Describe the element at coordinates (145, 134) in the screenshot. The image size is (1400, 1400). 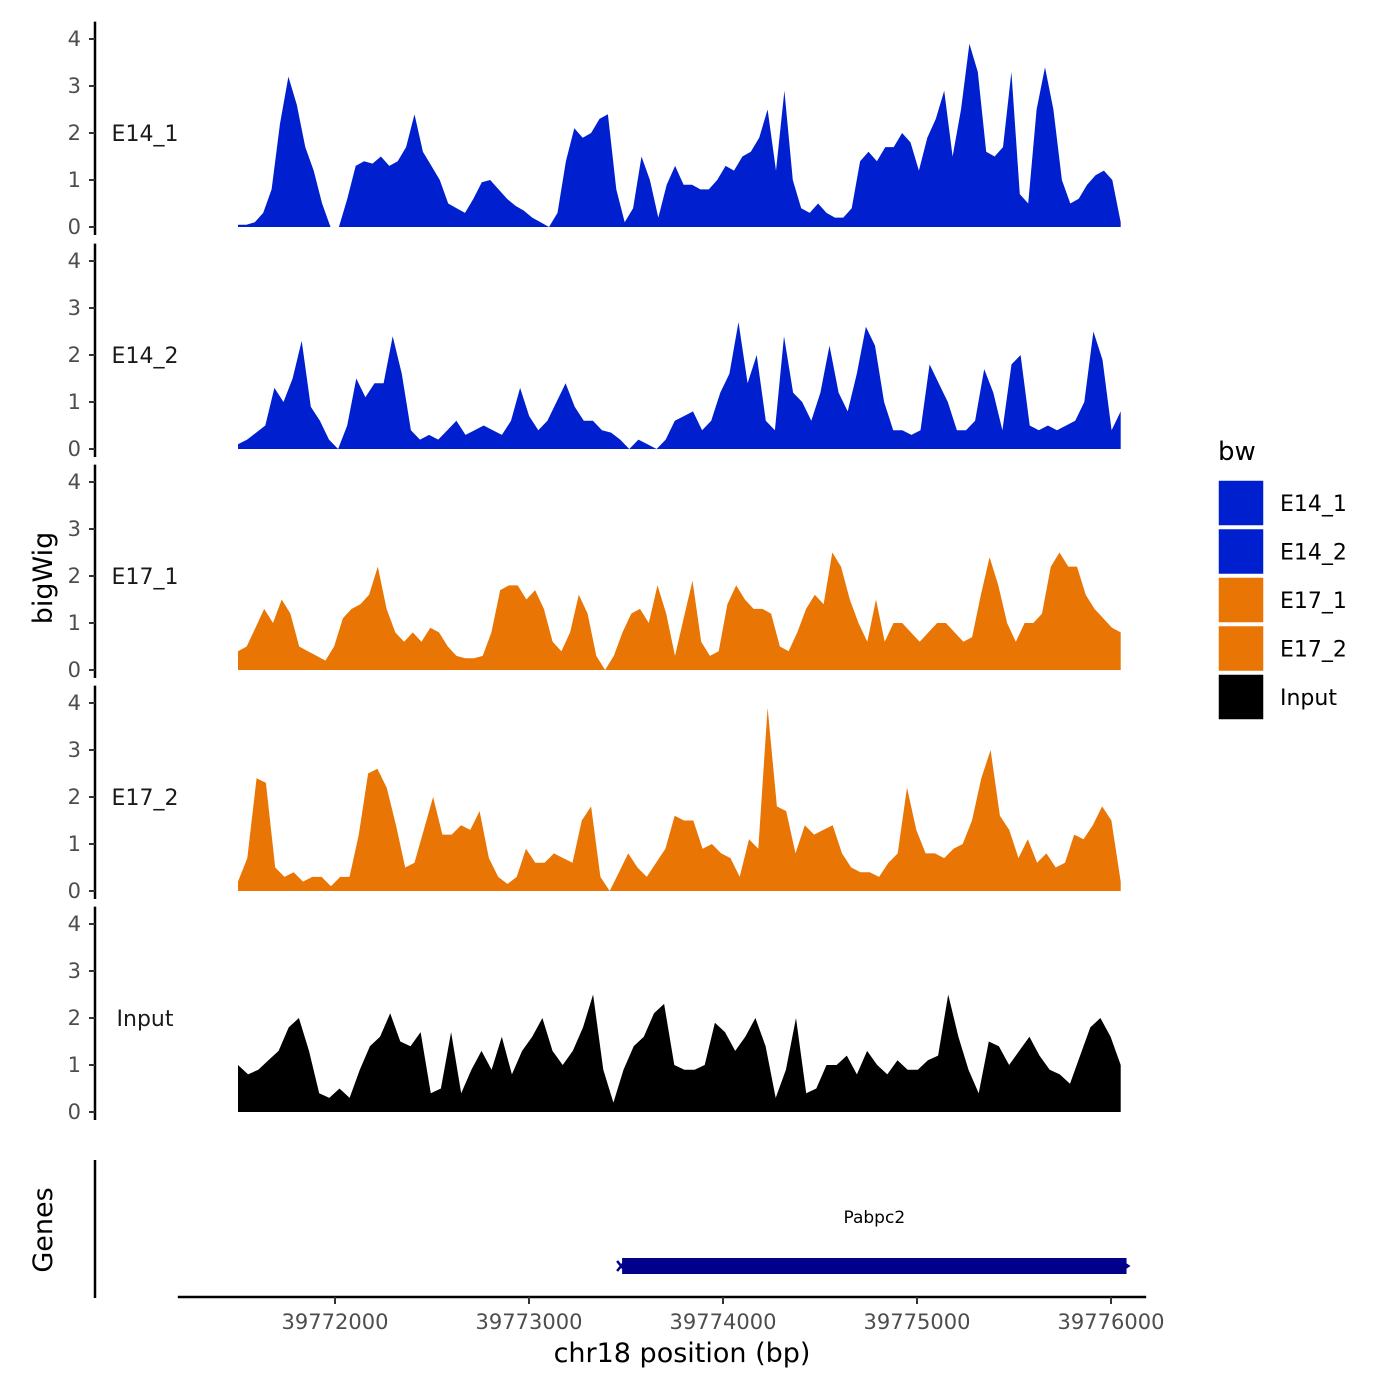
I see `track-label: E14_1` at that location.